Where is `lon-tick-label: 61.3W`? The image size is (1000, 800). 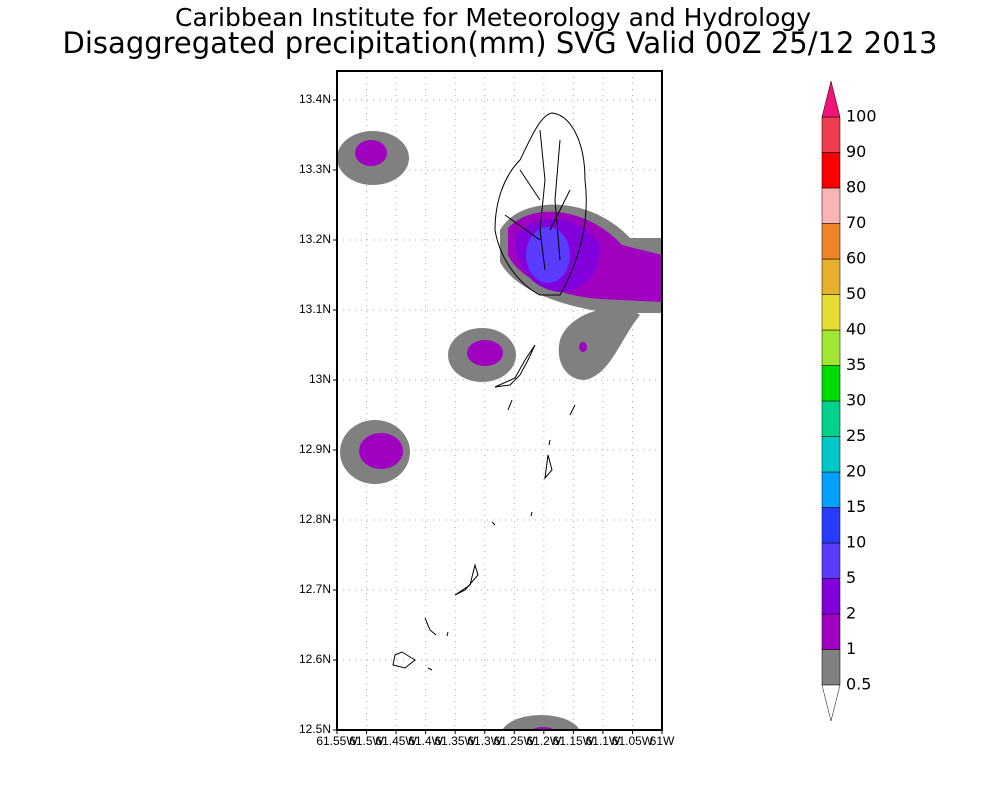 lon-tick-label: 61.3W is located at coordinates (484, 741).